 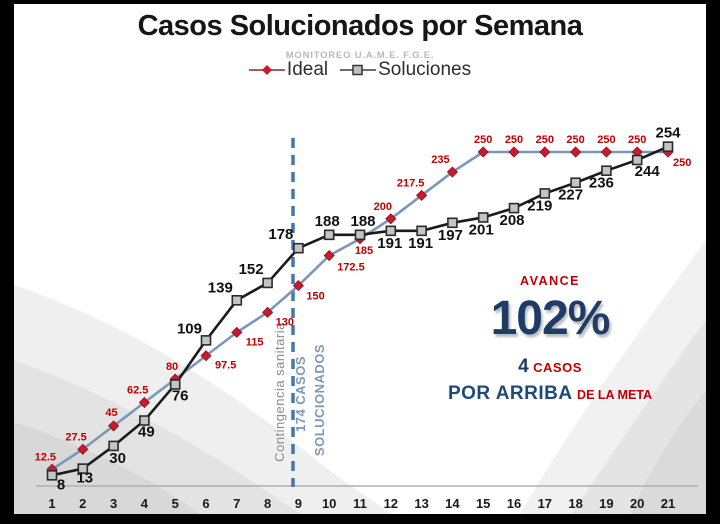 I want to click on x-axis-label: 19, so click(x=606, y=503).